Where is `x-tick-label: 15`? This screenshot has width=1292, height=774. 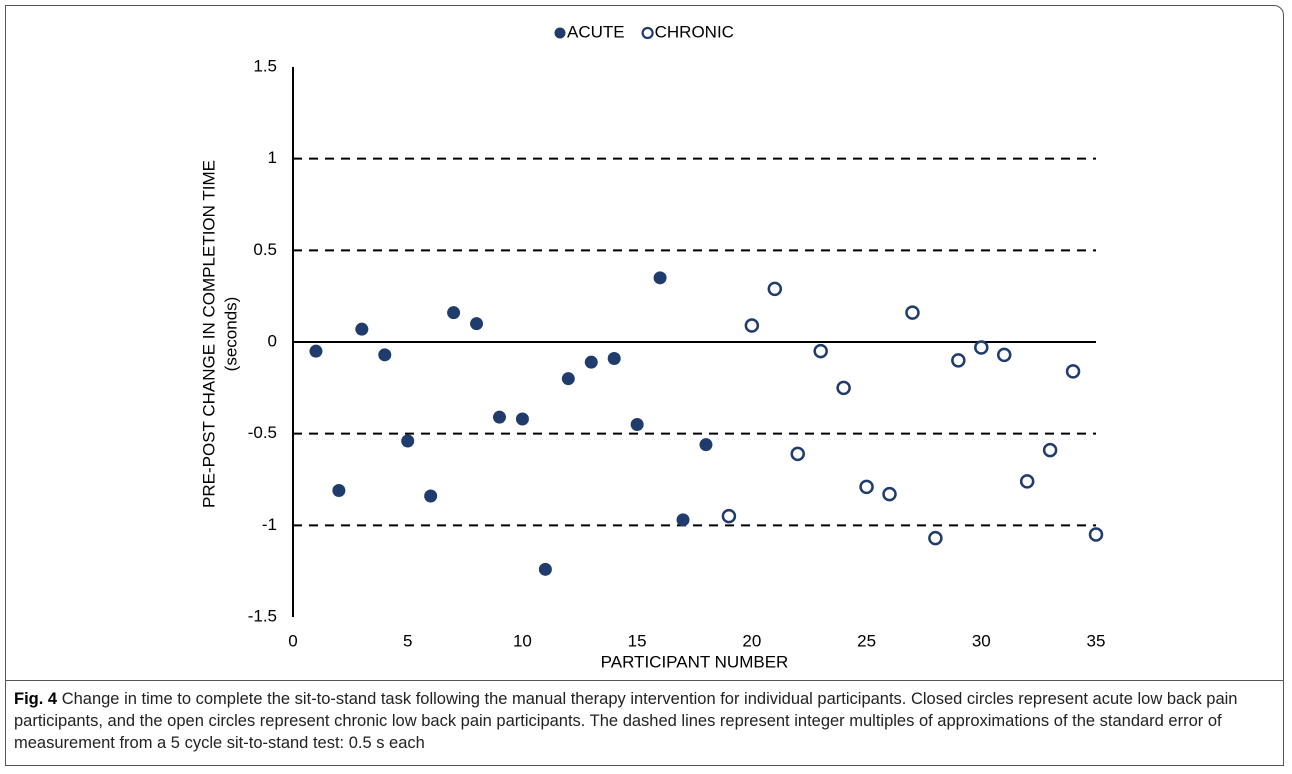 x-tick-label: 15 is located at coordinates (637, 640).